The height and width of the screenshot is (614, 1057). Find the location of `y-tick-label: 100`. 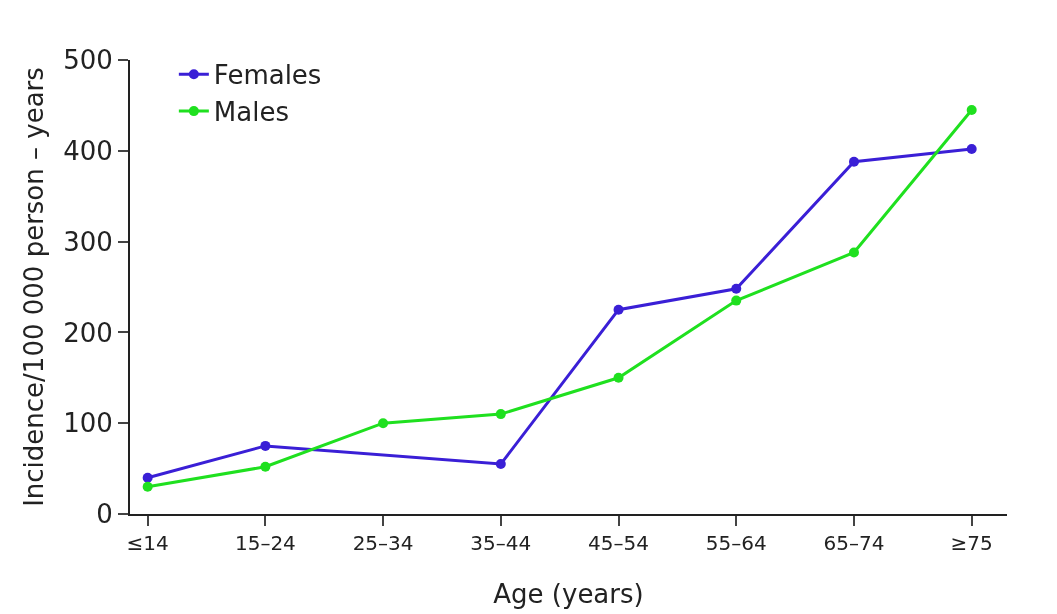

y-tick-label: 100 is located at coordinates (88, 423).